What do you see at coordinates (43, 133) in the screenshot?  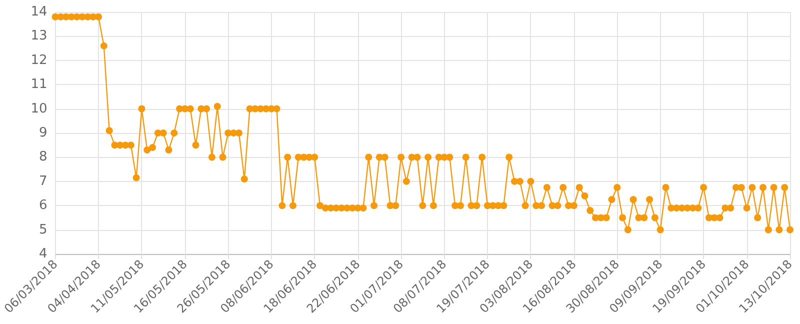 I see `y-tick-label: 9` at bounding box center [43, 133].